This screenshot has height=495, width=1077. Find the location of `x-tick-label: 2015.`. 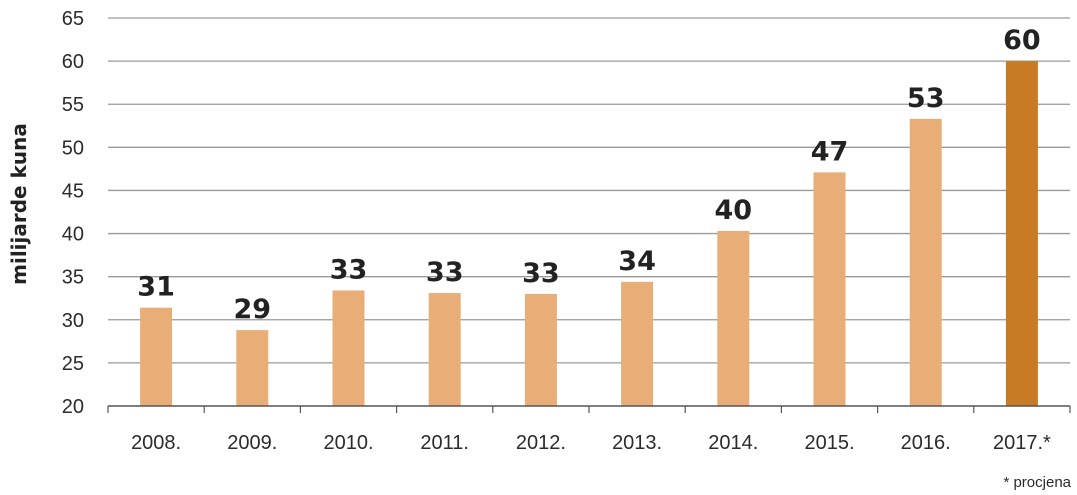

x-tick-label: 2015. is located at coordinates (829, 443).